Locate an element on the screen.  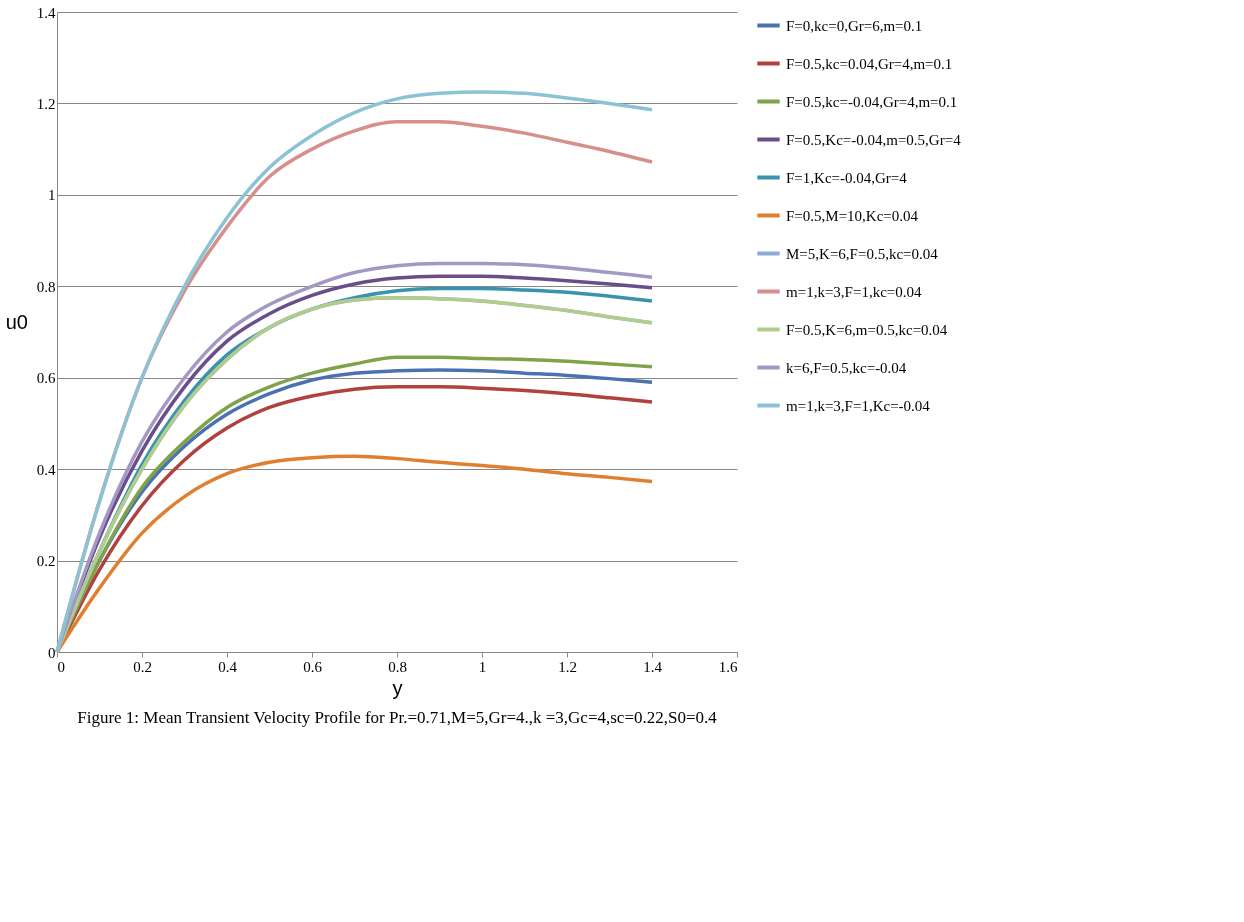
legend-label: F=0.5,kc=0.04,Gr=4,m=0.1 is located at coordinates (869, 63).